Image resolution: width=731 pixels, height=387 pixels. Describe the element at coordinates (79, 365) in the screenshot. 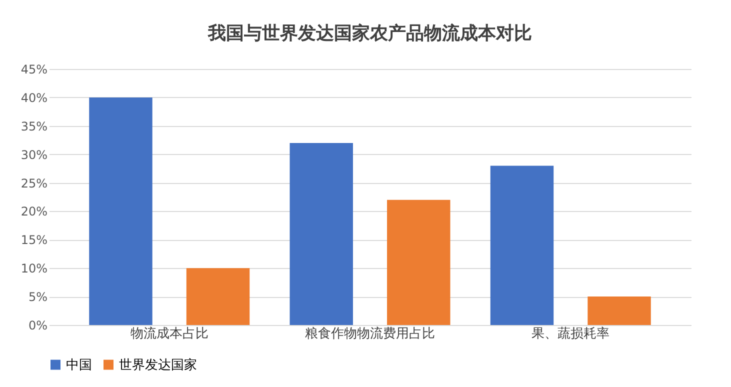

I see `legend-label: 中国` at that location.